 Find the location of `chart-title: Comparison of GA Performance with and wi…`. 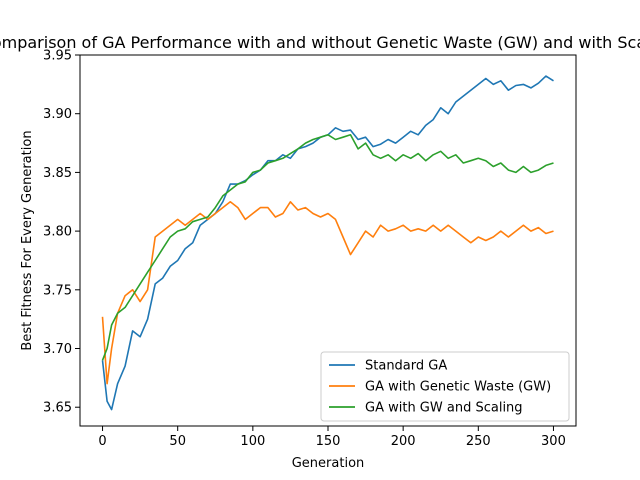

chart-title: Comparison of GA Performance with and wi… is located at coordinates (320, 42).